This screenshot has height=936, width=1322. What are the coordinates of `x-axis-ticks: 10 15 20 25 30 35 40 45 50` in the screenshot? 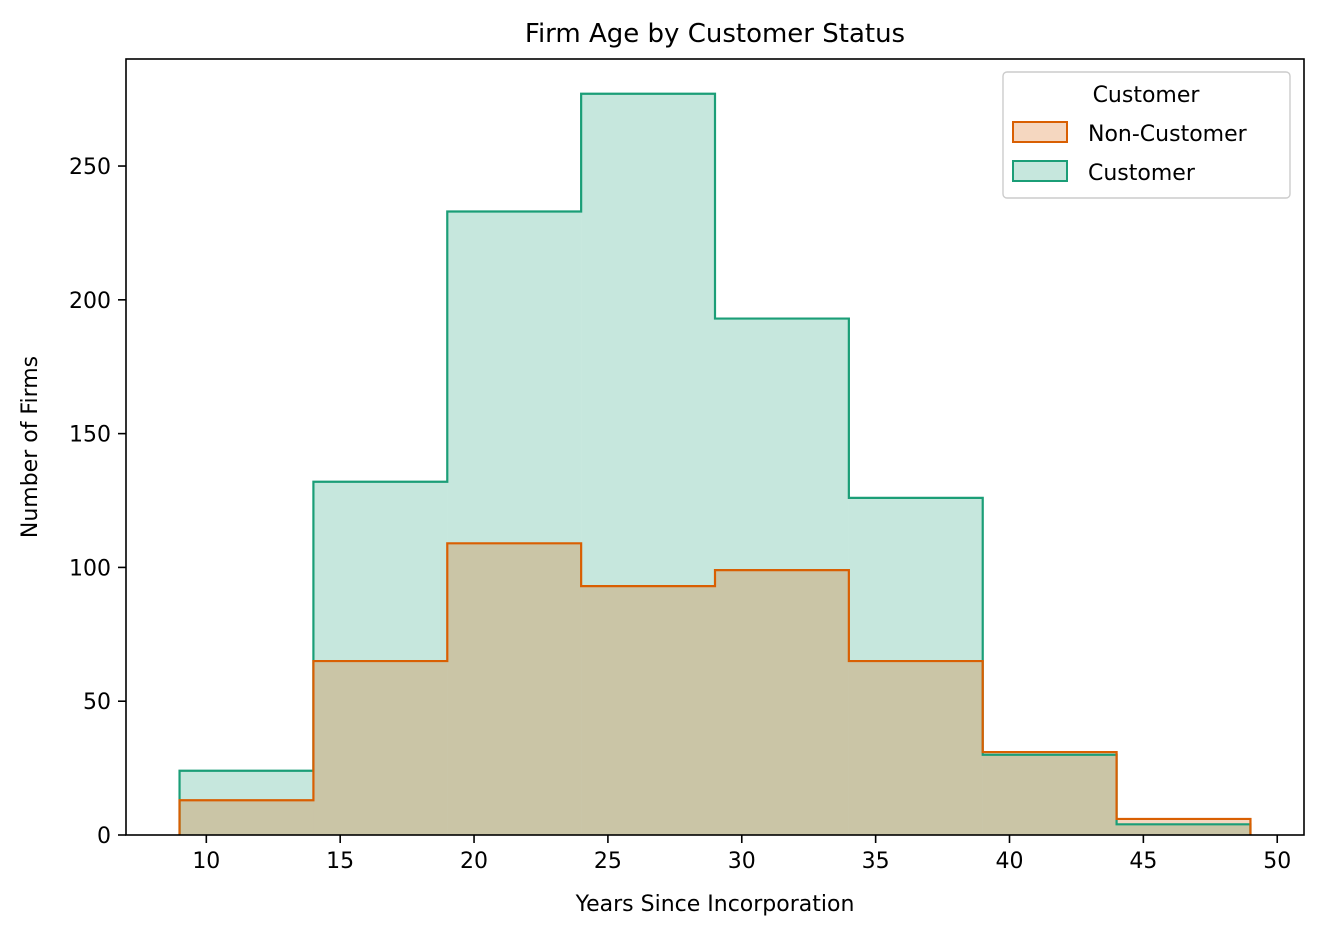 It's located at (741, 854).